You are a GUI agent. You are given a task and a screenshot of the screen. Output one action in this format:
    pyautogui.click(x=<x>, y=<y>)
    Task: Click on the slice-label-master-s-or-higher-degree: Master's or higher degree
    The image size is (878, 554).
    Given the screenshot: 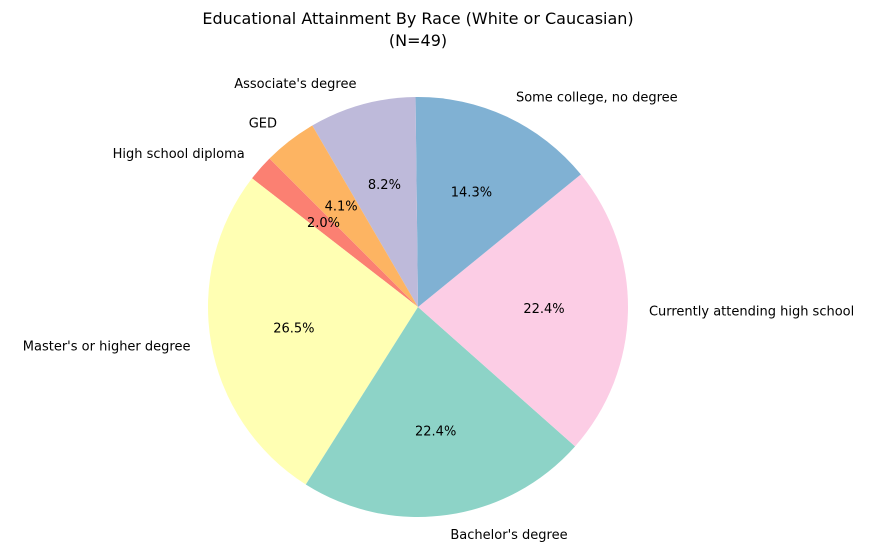 What is the action you would take?
    pyautogui.click(x=107, y=346)
    